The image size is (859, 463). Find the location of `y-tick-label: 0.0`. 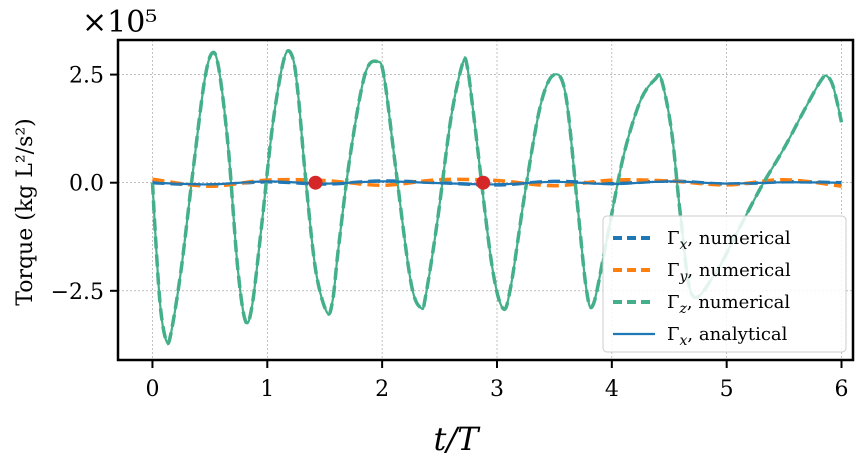

y-tick-label: 0.0 is located at coordinates (86, 184).